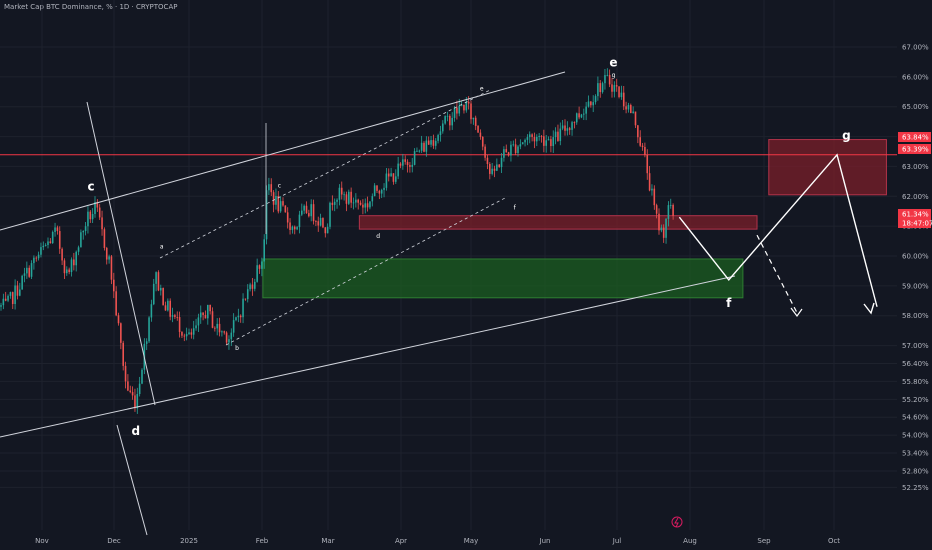  I want to click on y-tick-8: 59.00%, so click(915, 286).